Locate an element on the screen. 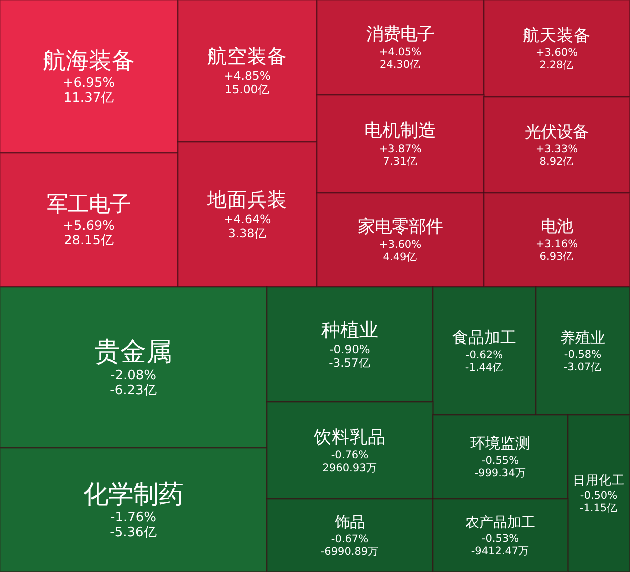 The image size is (630, 572). category-label: 环境监测 is located at coordinates (500, 444).